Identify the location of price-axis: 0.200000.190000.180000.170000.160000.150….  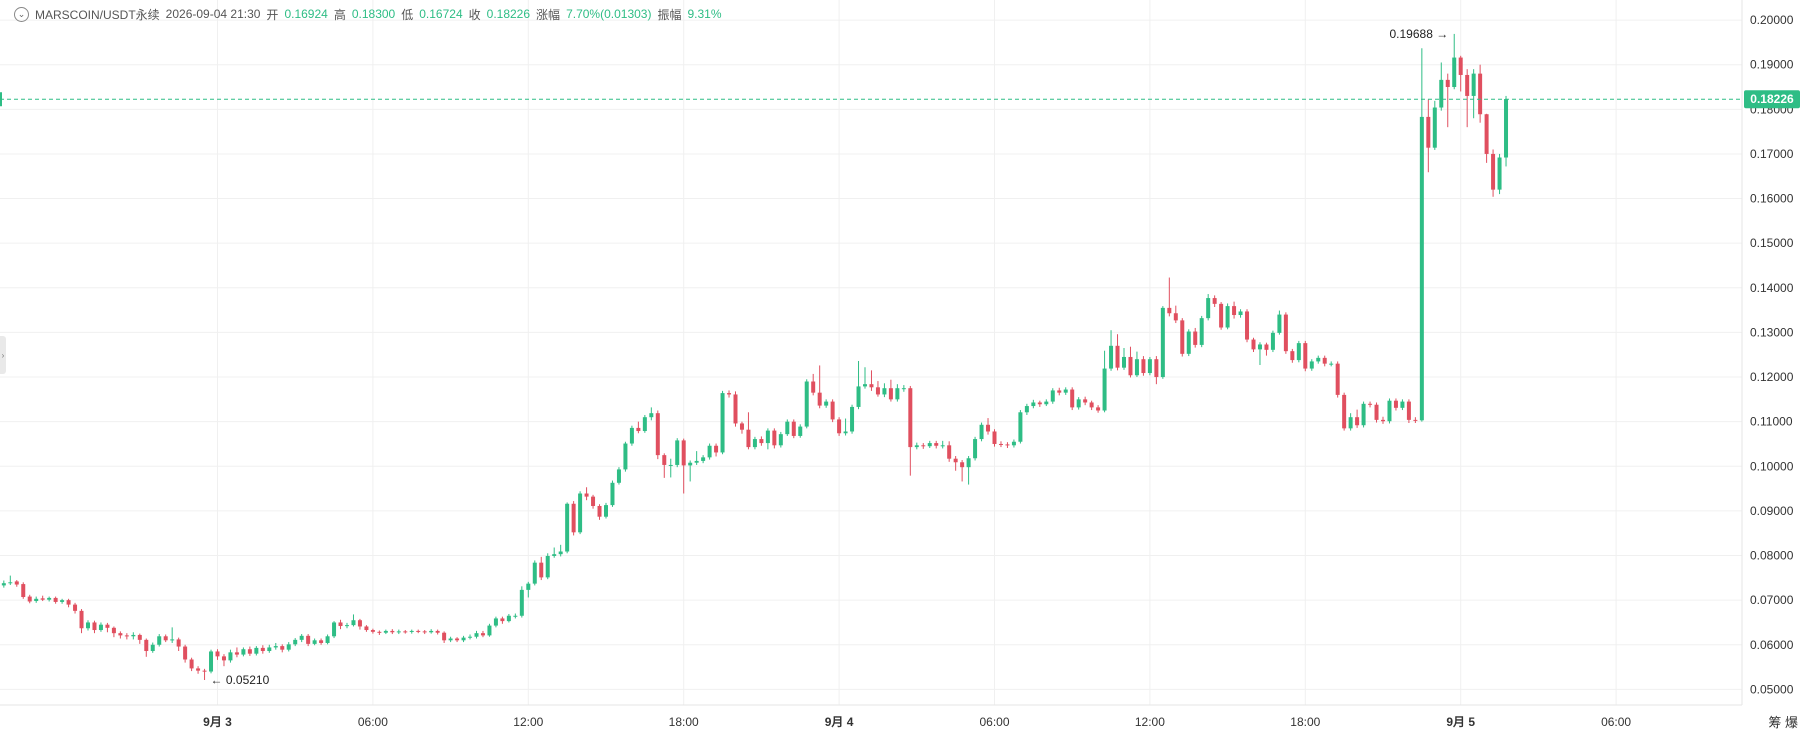
(1772, 354).